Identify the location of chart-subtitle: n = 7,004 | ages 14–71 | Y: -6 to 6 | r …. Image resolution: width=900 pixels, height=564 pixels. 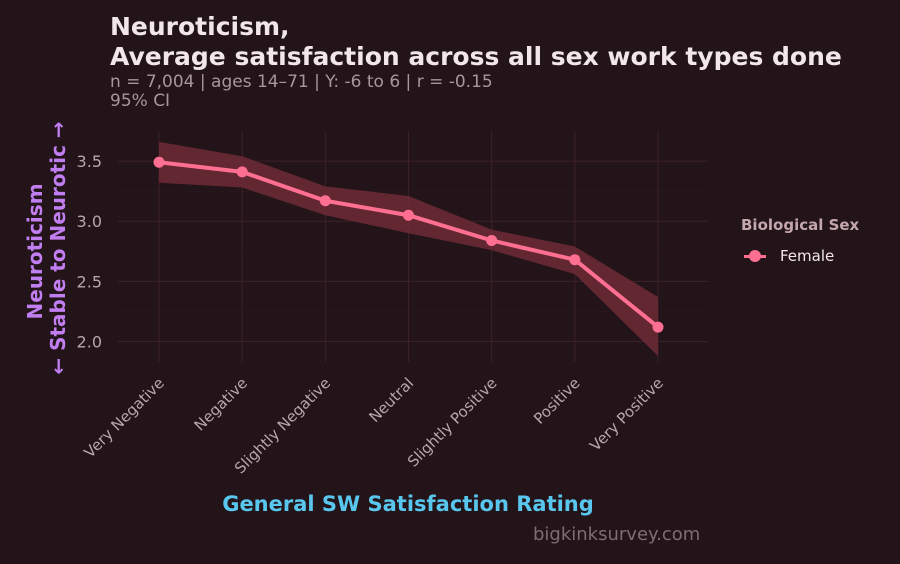
(301, 92).